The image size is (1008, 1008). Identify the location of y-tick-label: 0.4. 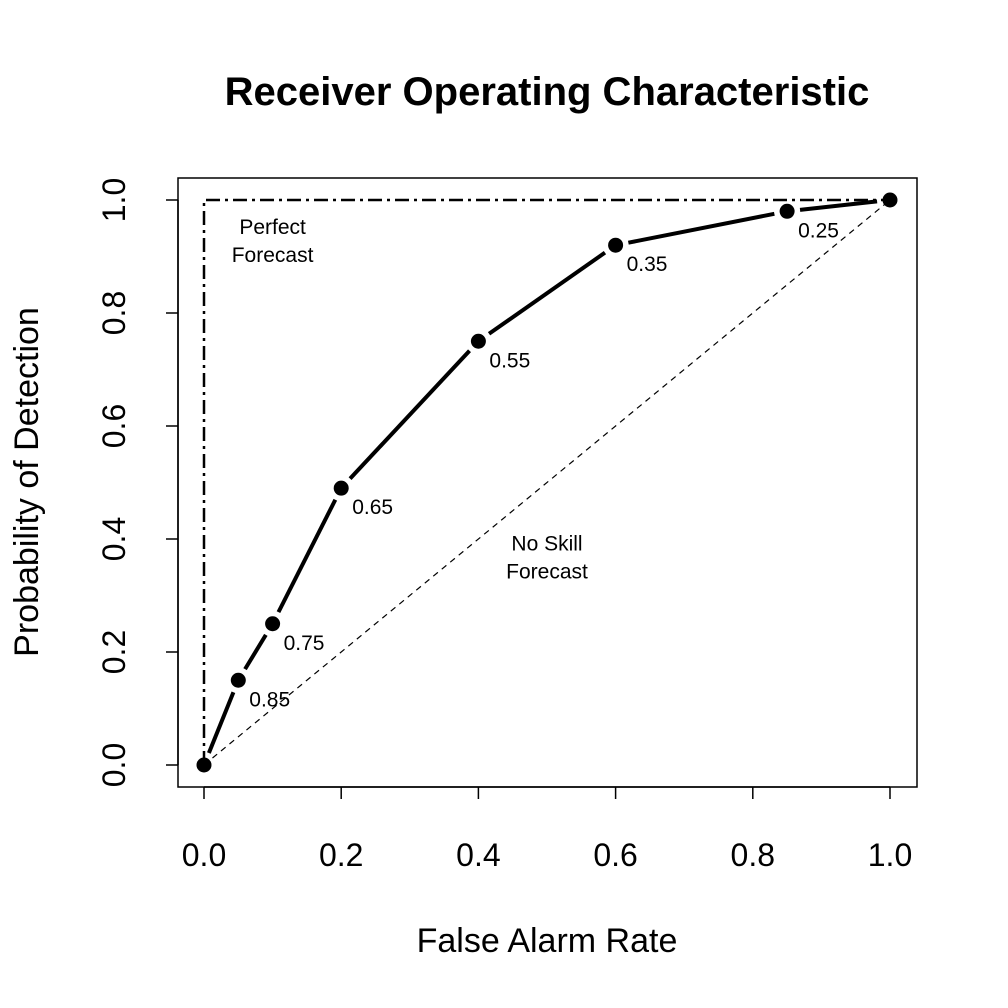
(114, 539).